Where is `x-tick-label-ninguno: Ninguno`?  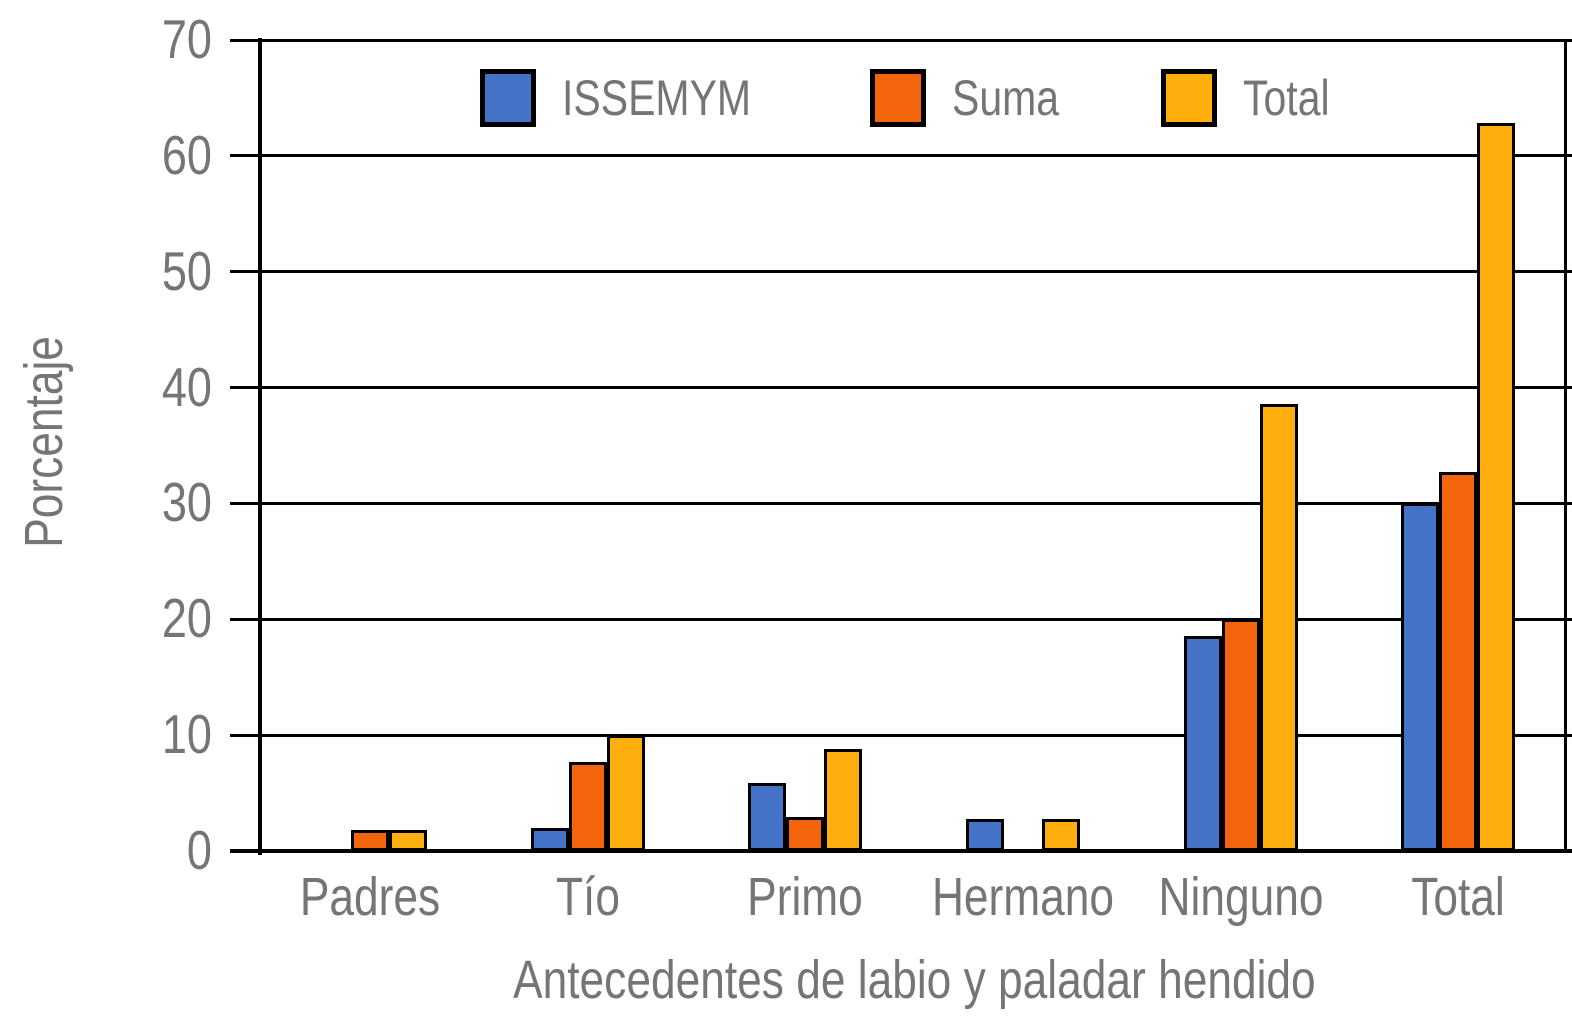
x-tick-label-ninguno: Ninguno is located at coordinates (1240, 897).